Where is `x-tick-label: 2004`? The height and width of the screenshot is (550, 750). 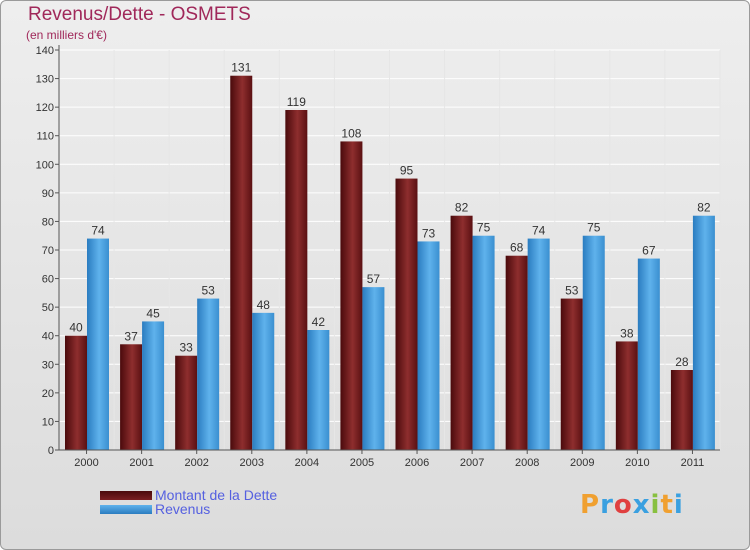
x-tick-label: 2004 is located at coordinates (307, 463).